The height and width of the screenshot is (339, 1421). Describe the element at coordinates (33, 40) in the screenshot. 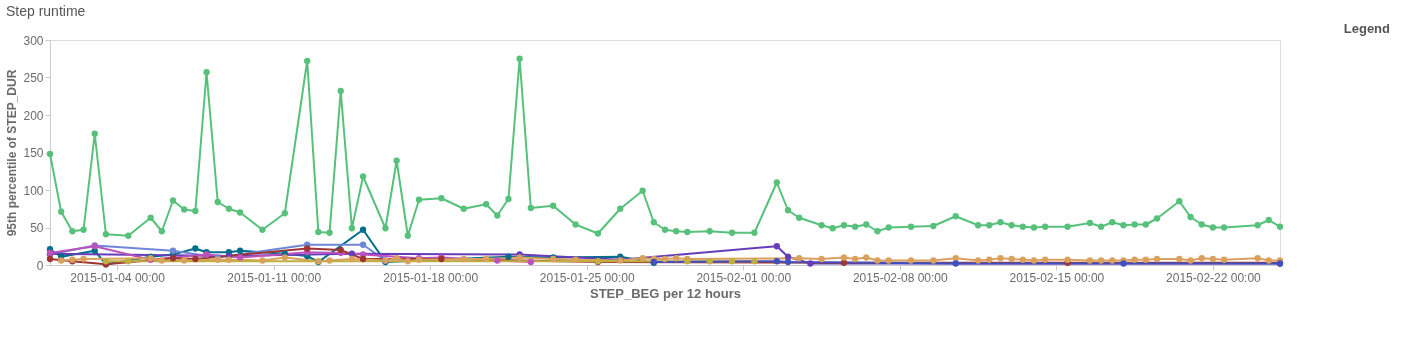

I see `y-tick-label: 300` at that location.